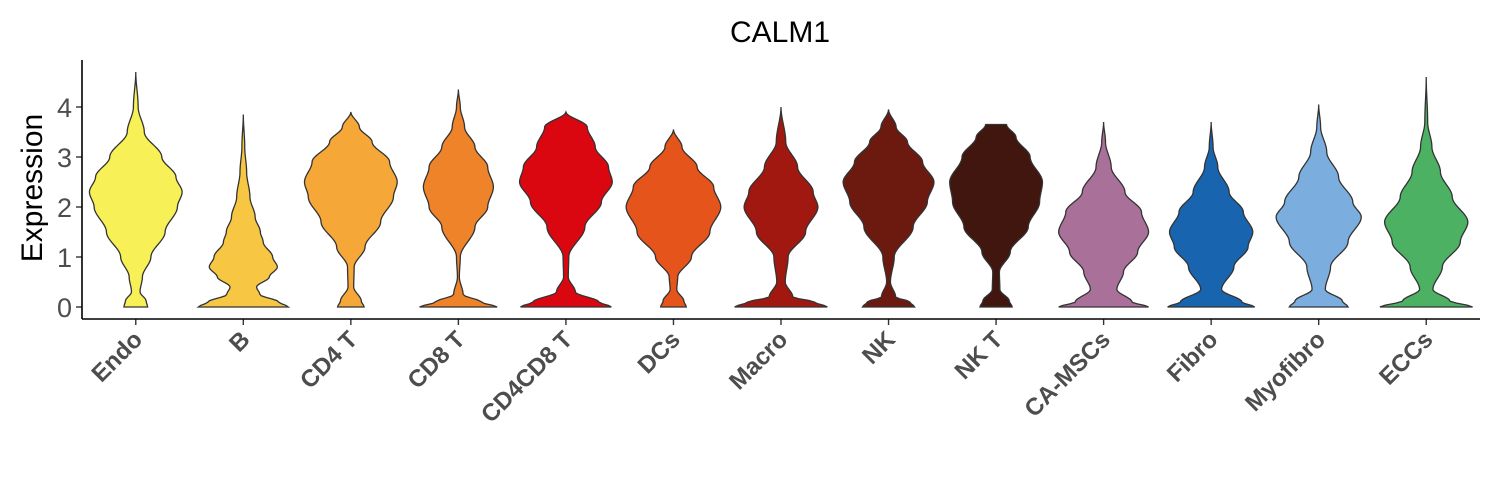  I want to click on x-tick-label: NK, so click(879, 348).